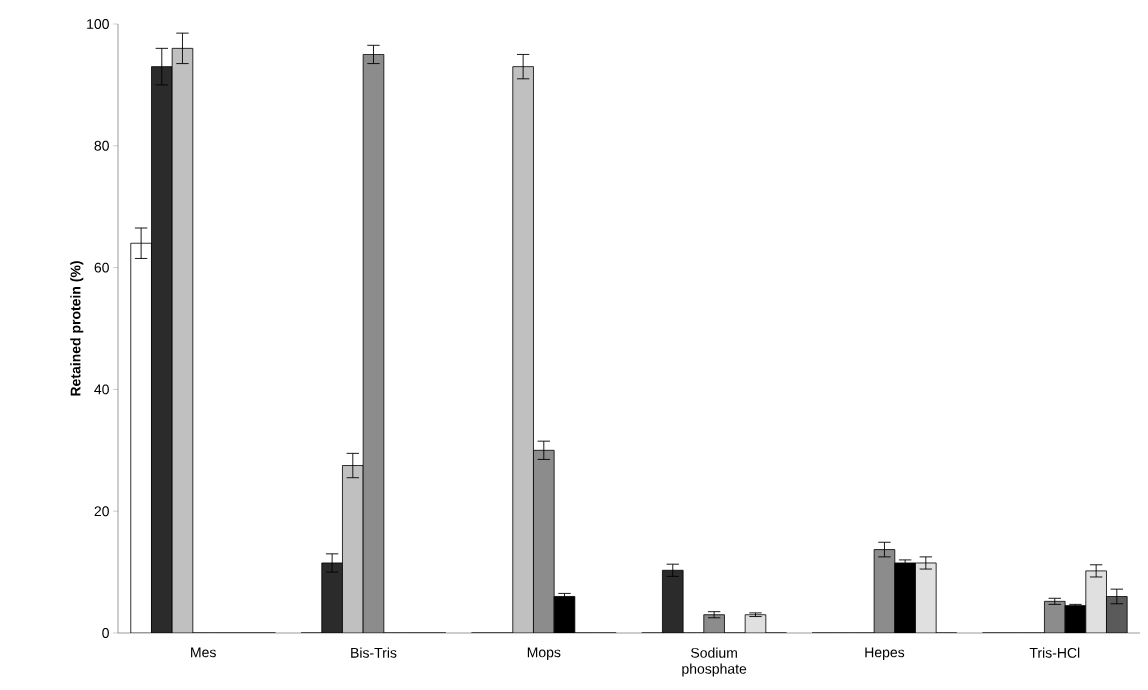 The width and height of the screenshot is (1148, 690). Describe the element at coordinates (1054, 652) in the screenshot. I see `x-tick-label: Tris-HCl` at that location.